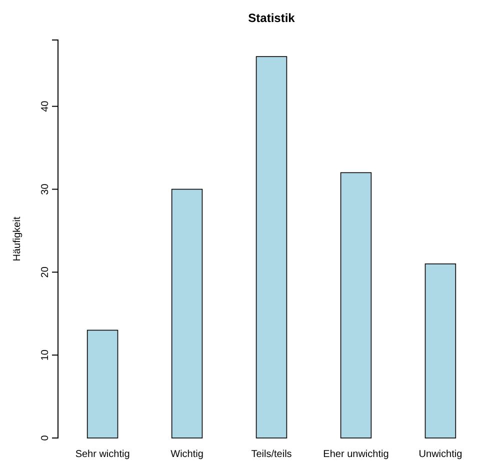 This screenshot has width=493, height=471. I want to click on y-tick-label: 40, so click(45, 106).